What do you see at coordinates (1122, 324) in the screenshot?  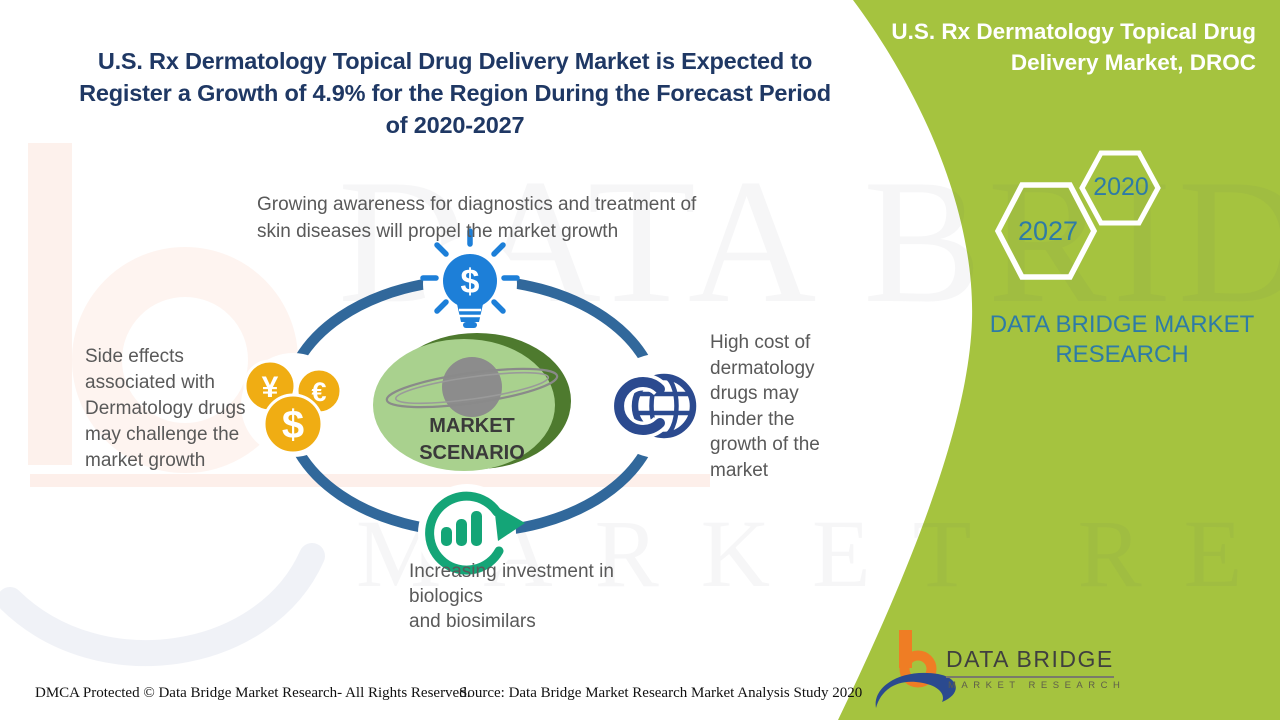 I see `brand-name-line1: DATA BRIDGE MARKET` at bounding box center [1122, 324].